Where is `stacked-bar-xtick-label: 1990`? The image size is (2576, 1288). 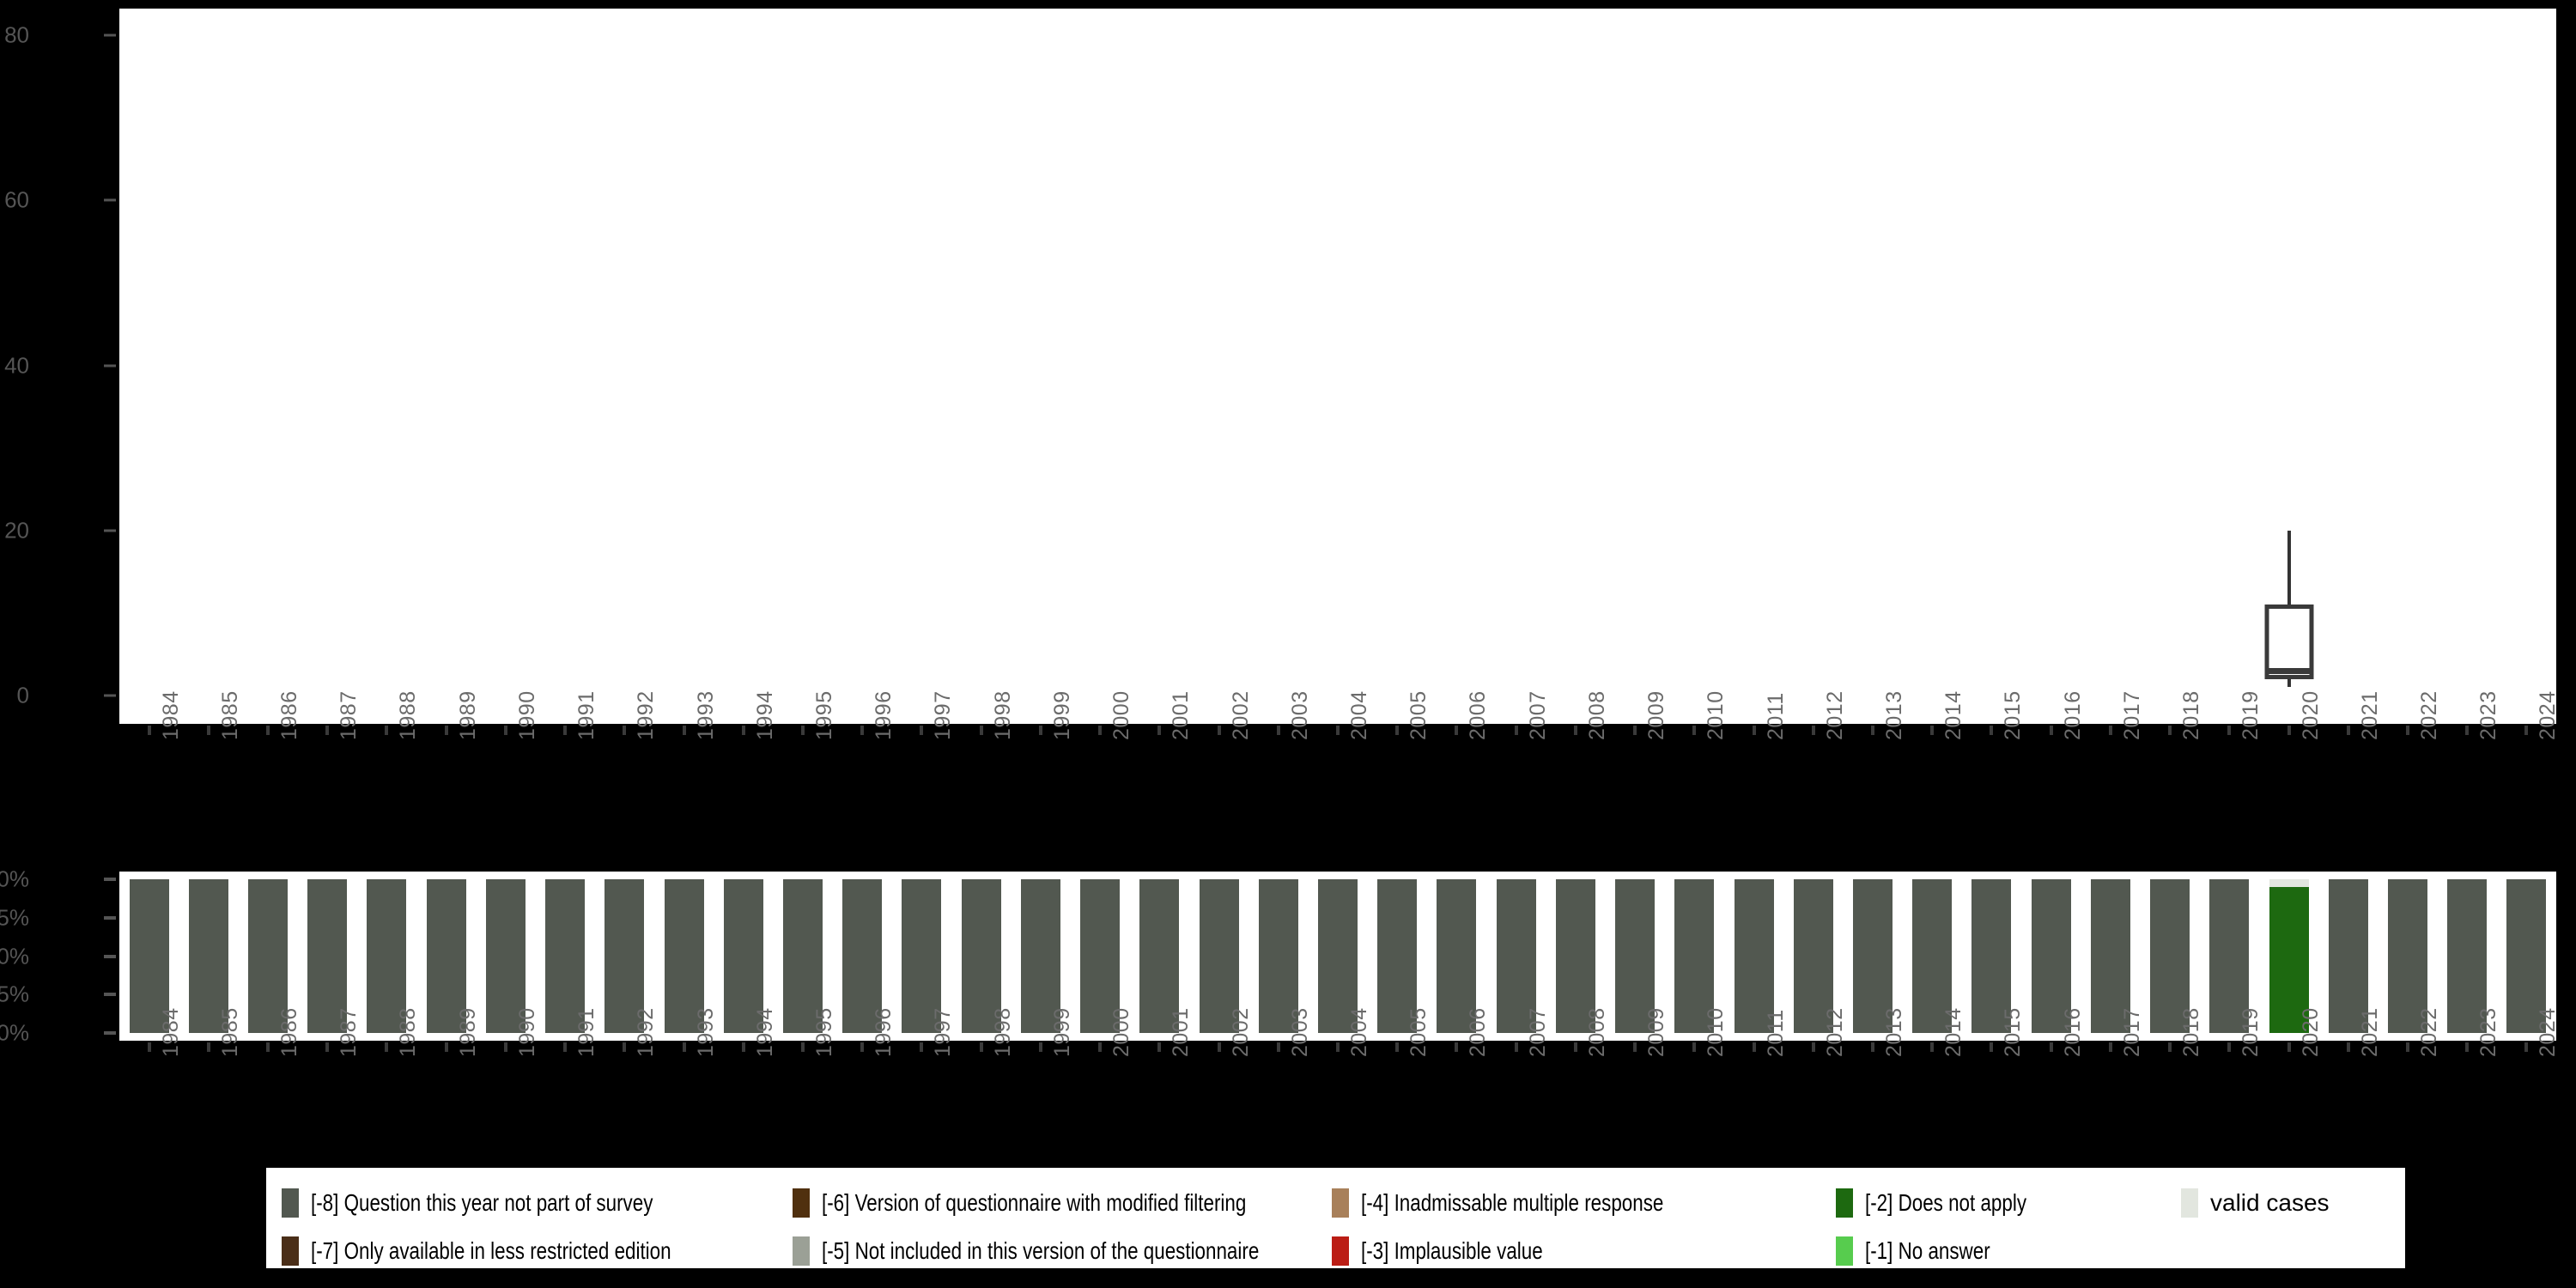
stacked-bar-xtick-label: 1990 is located at coordinates (526, 1032).